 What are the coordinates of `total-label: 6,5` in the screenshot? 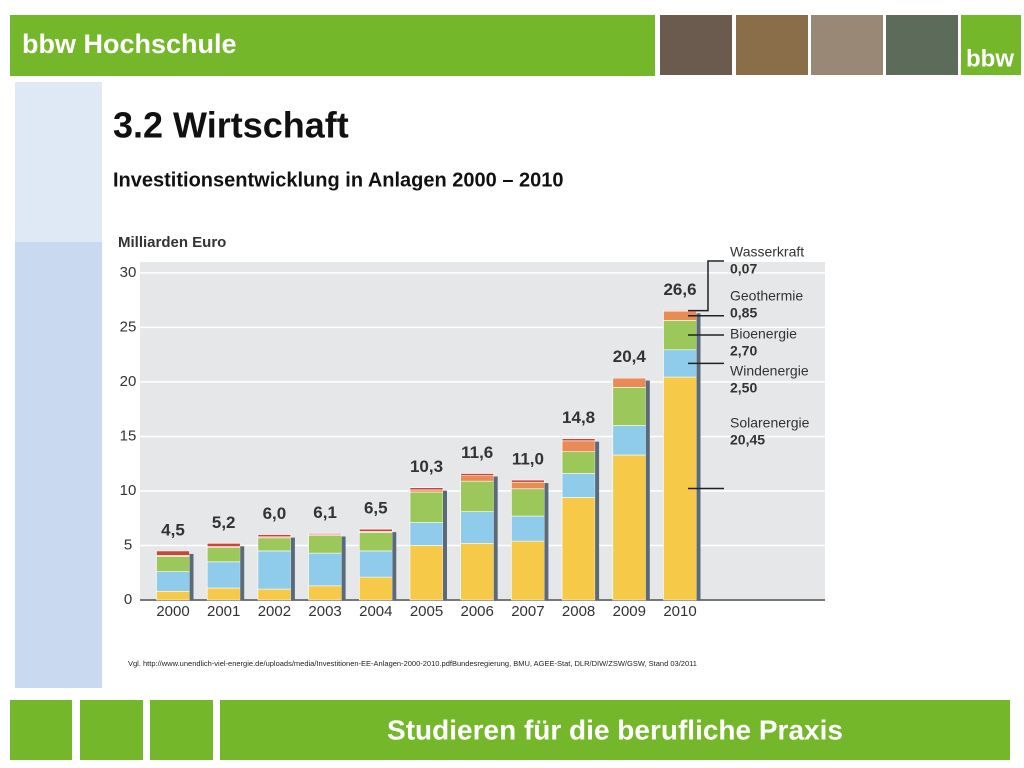 It's located at (376, 508).